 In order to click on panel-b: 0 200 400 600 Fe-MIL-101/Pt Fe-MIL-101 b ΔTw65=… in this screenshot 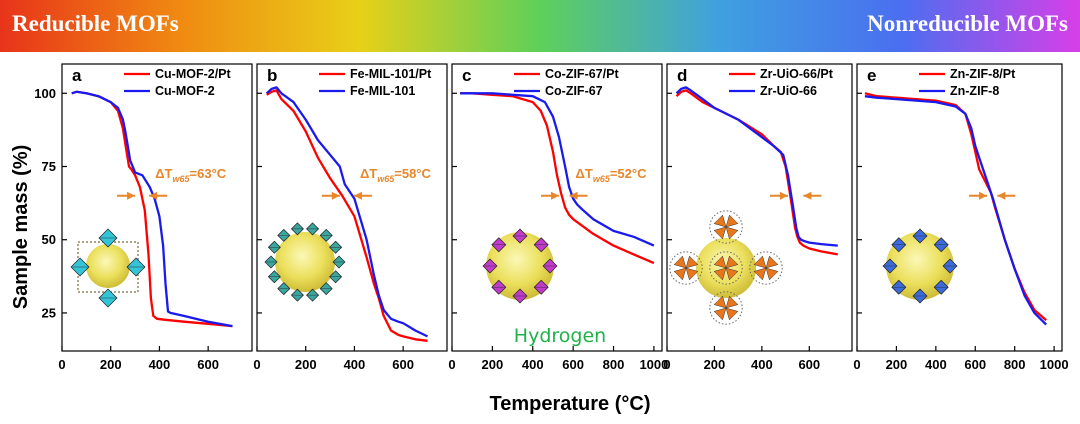, I will do `click(350, 217)`.